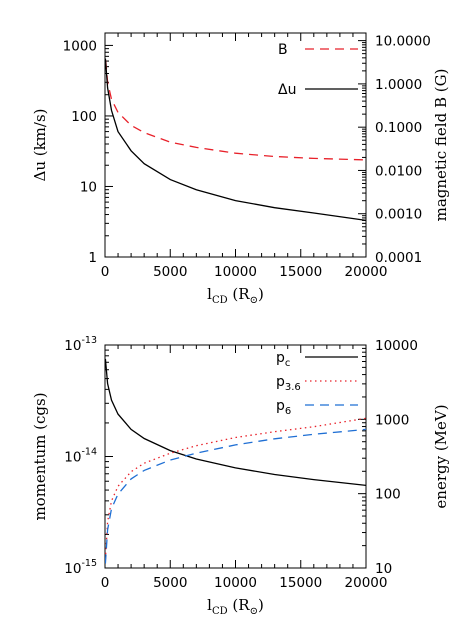 The width and height of the screenshot is (472, 629). What do you see at coordinates (84, 117) in the screenshot?
I see `left-y-tick-label: 100` at bounding box center [84, 117].